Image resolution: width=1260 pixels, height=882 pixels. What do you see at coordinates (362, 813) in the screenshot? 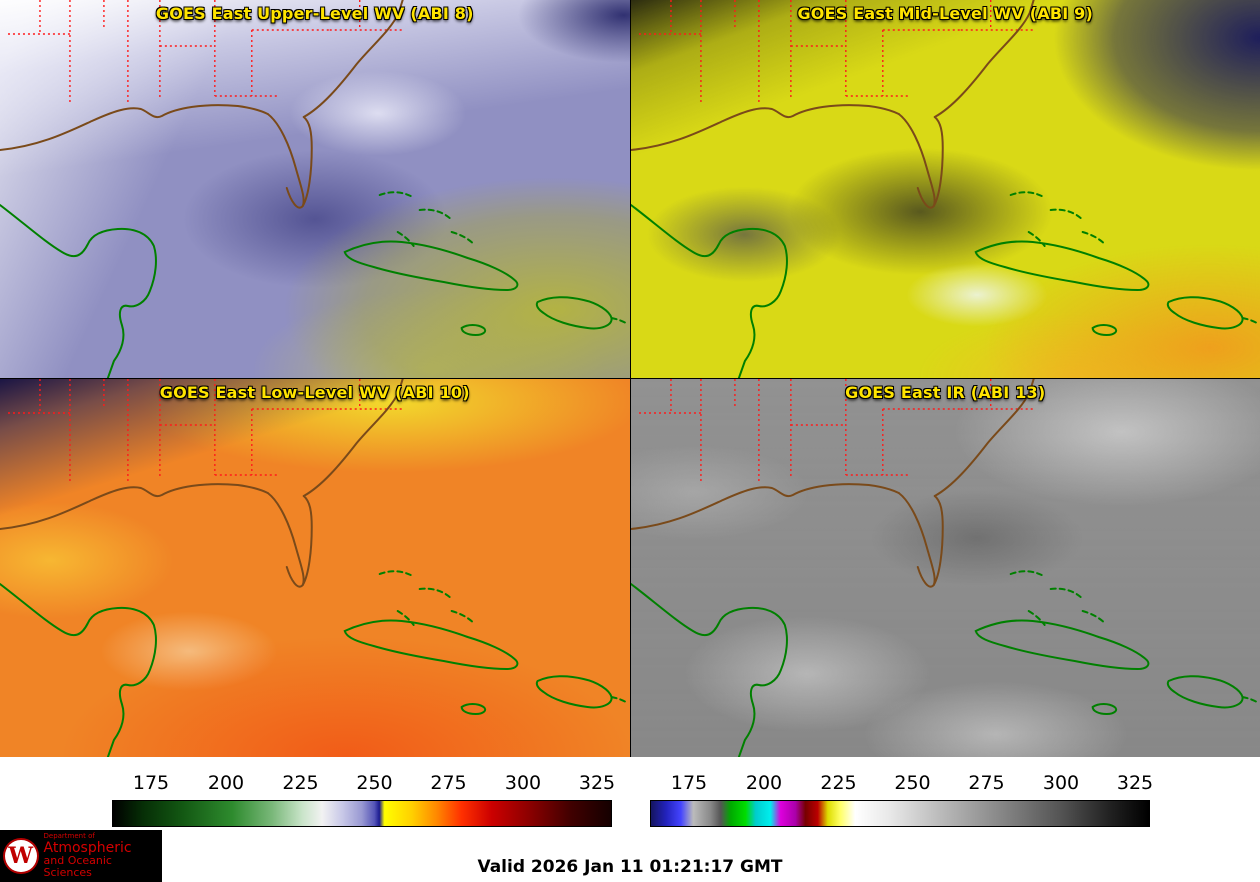
I see `wv-colorbar-gradient` at bounding box center [362, 813].